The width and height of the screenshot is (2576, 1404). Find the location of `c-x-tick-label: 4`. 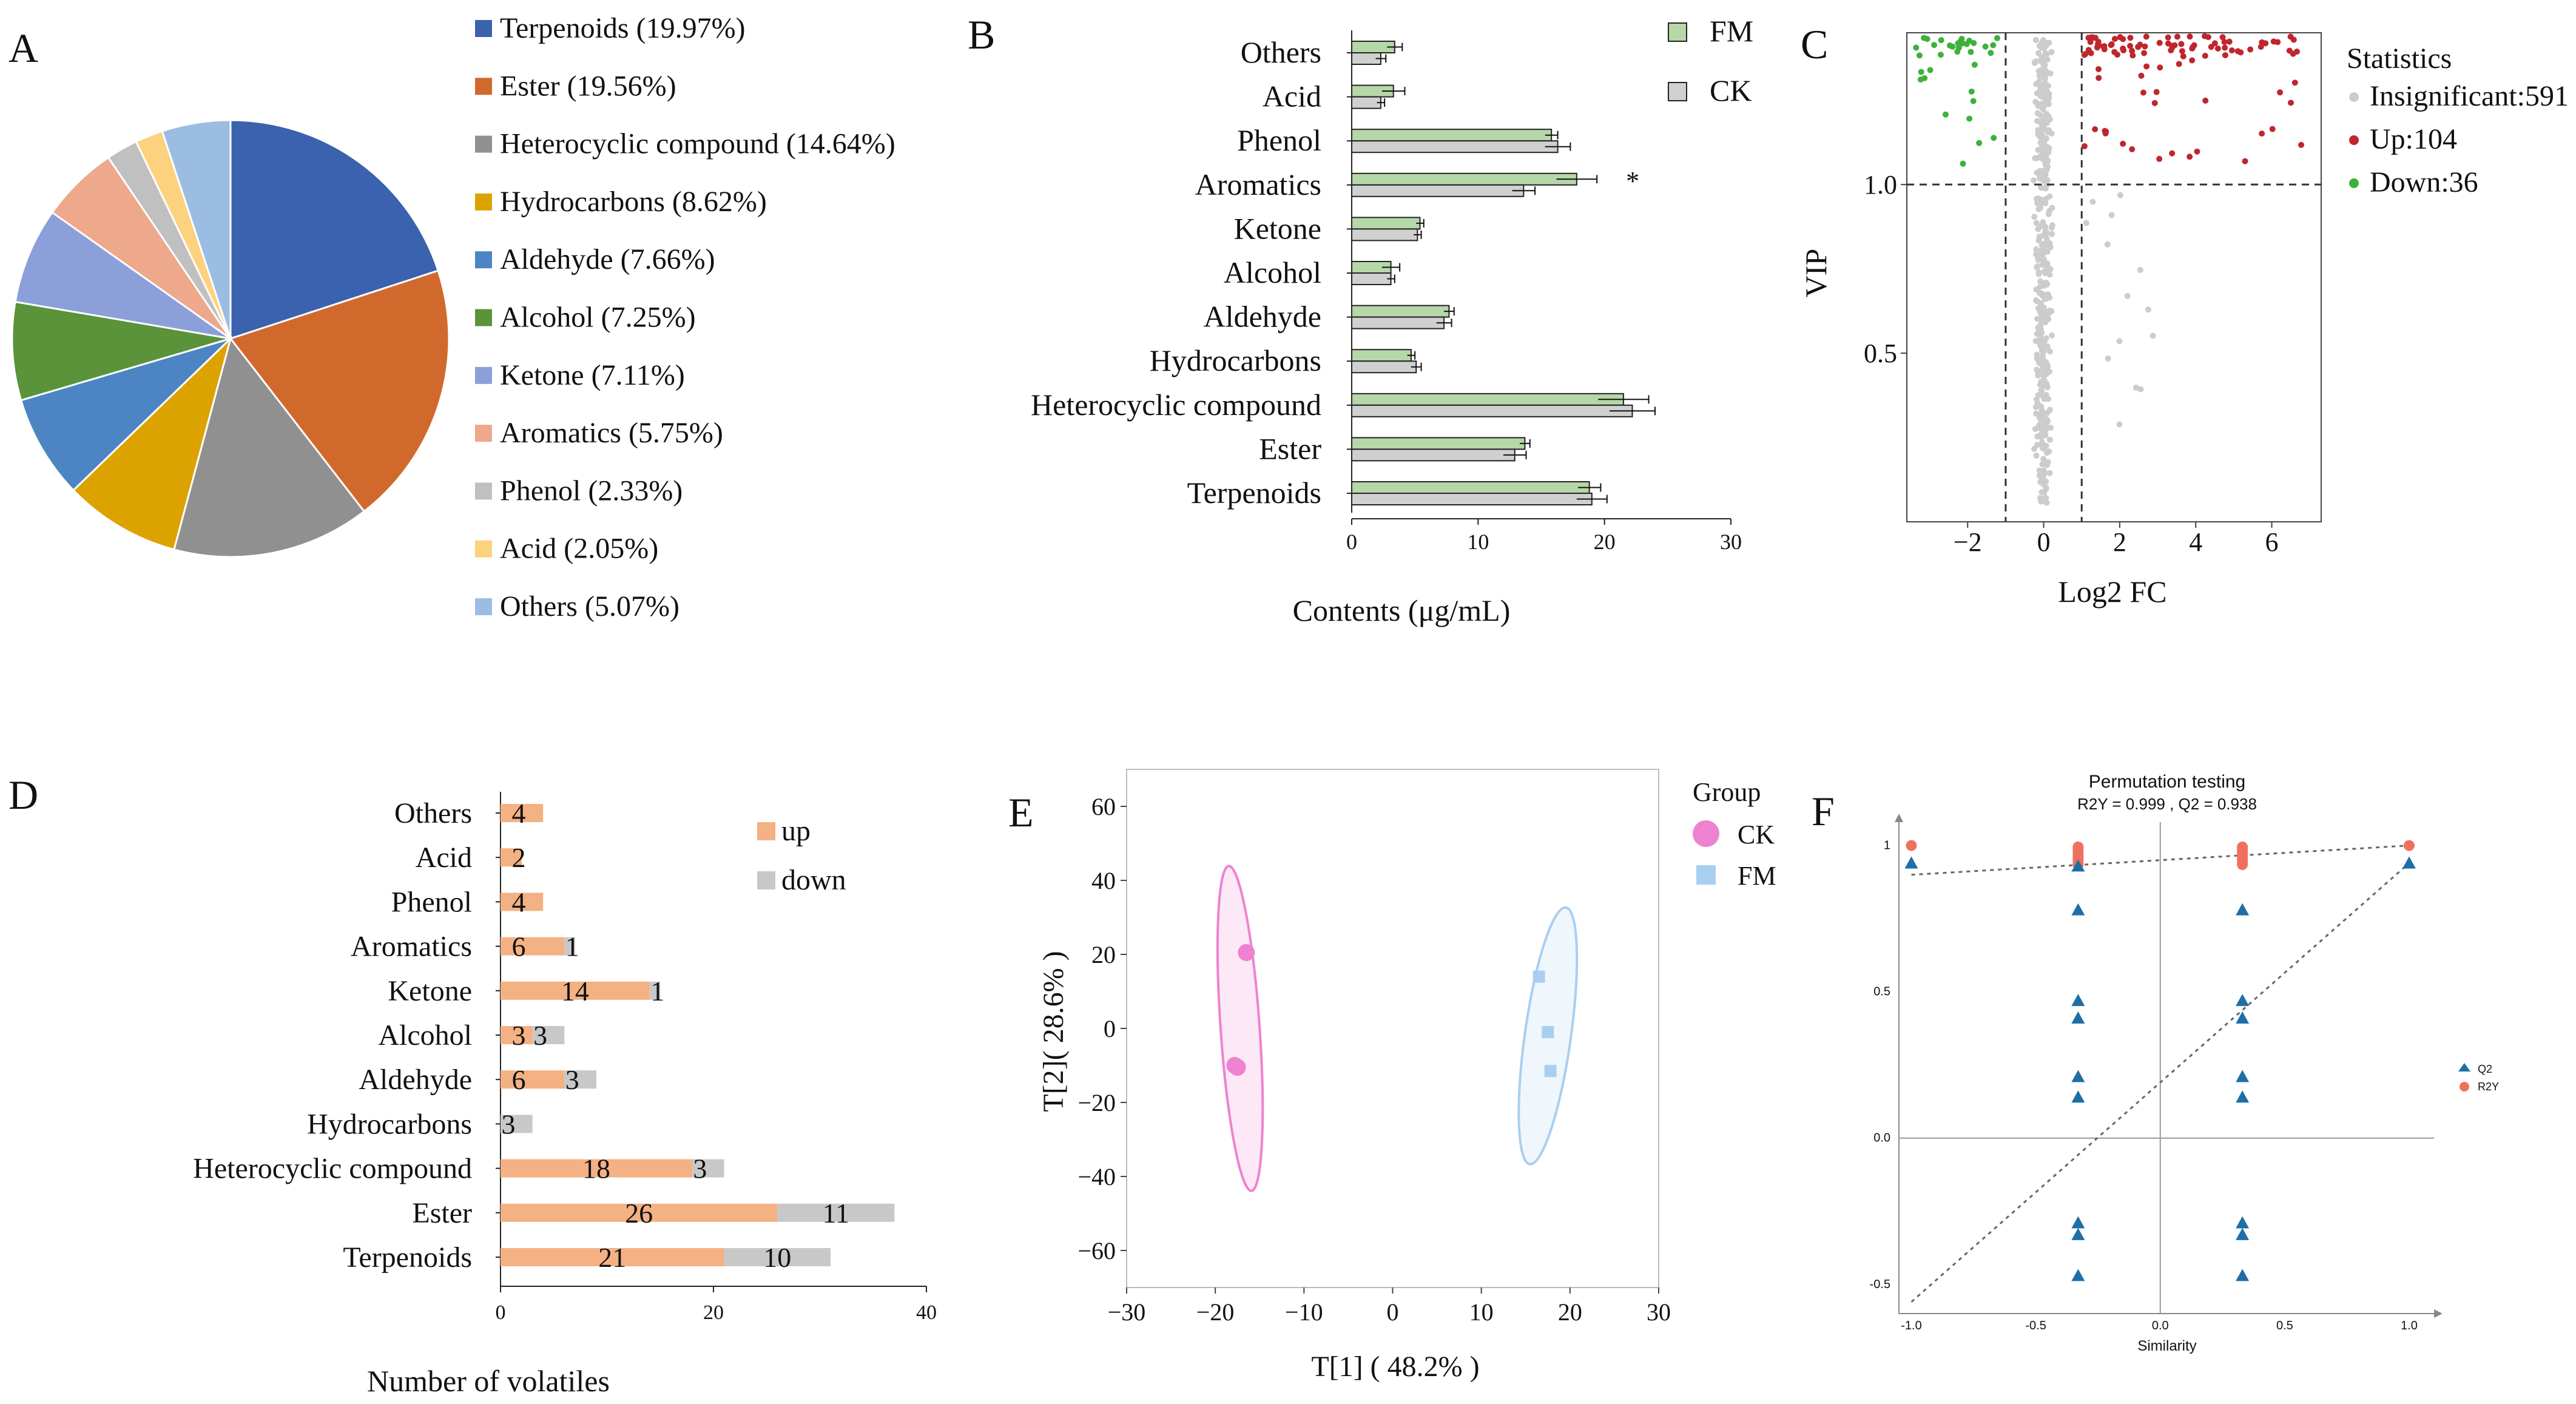

c-x-tick-label: 4 is located at coordinates (2196, 542).